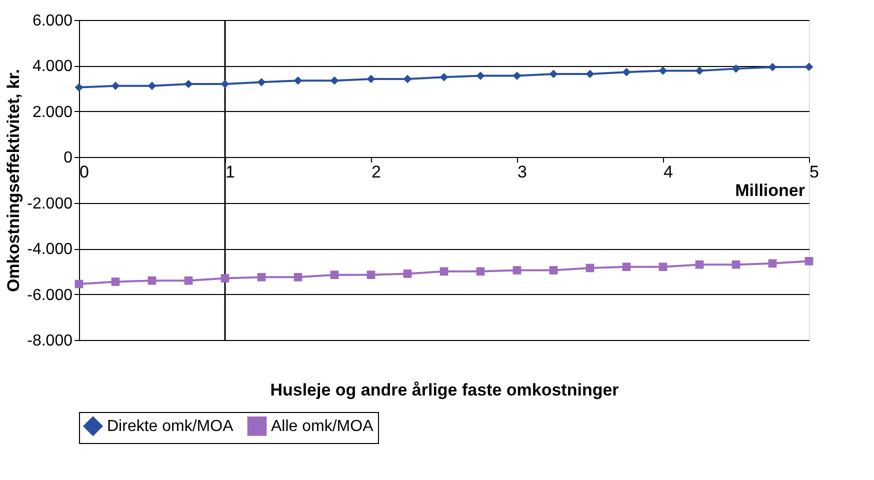 This screenshot has width=874, height=480. I want to click on x-tick-label: 4, so click(668, 172).